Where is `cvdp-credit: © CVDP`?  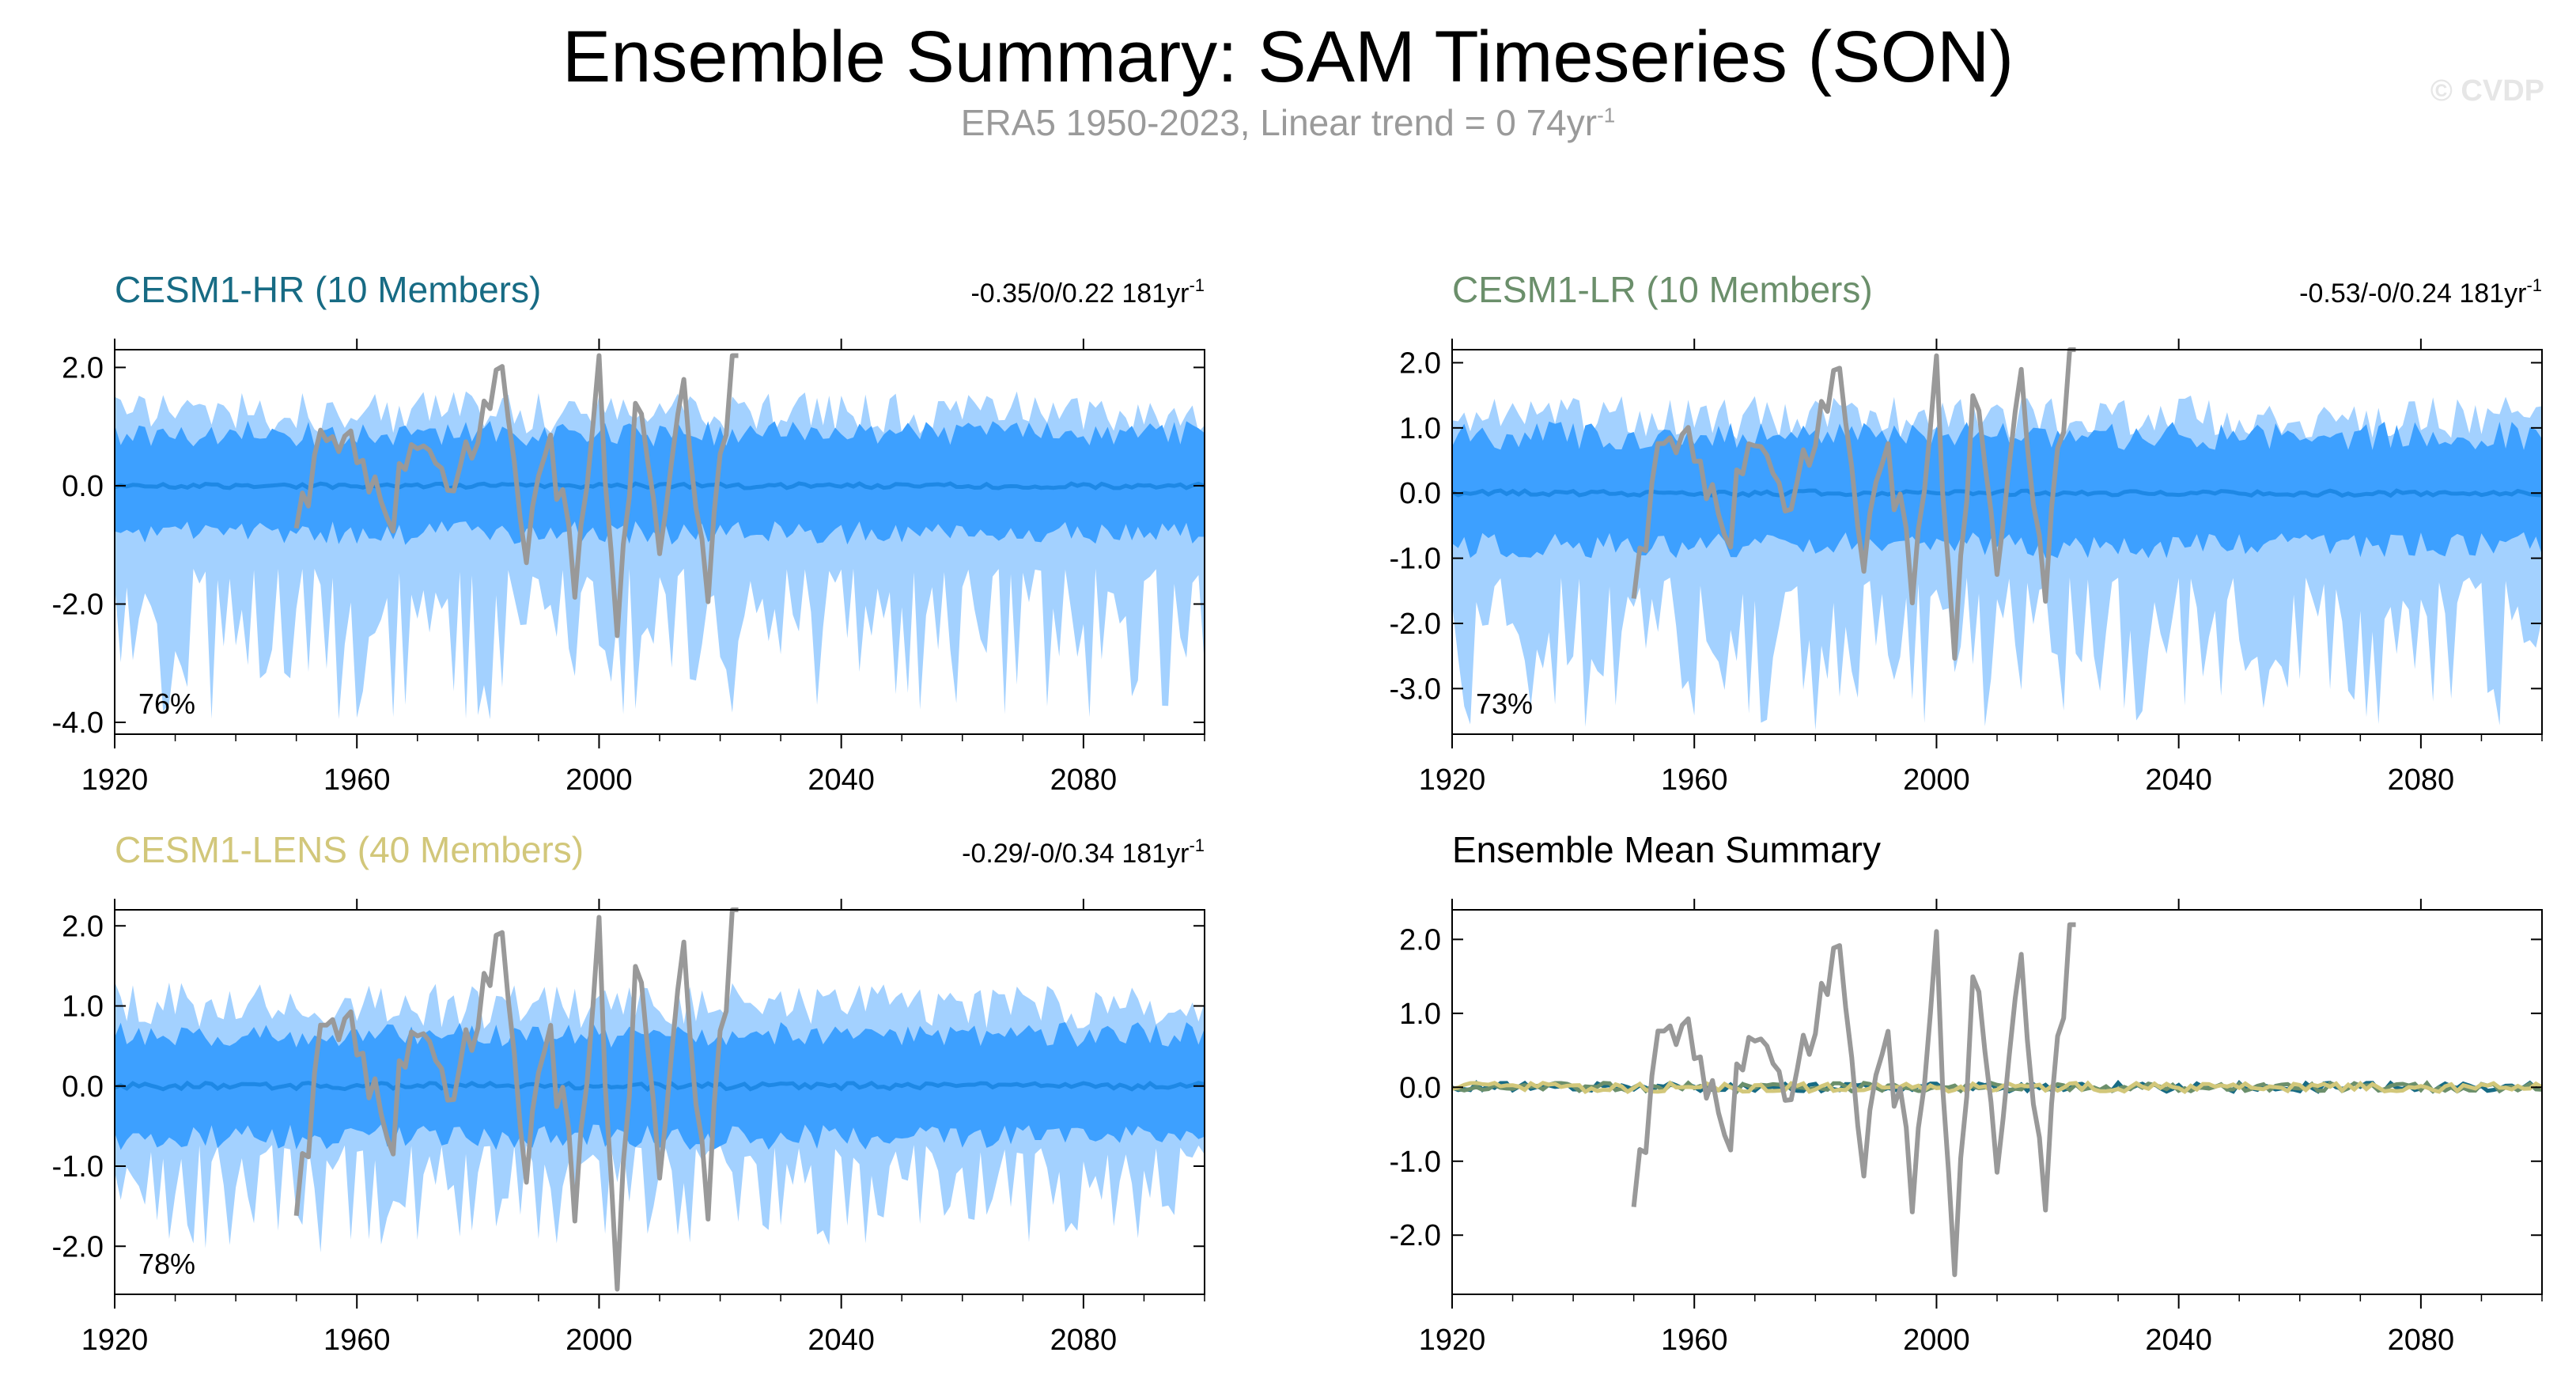 cvdp-credit: © CVDP is located at coordinates (2487, 91).